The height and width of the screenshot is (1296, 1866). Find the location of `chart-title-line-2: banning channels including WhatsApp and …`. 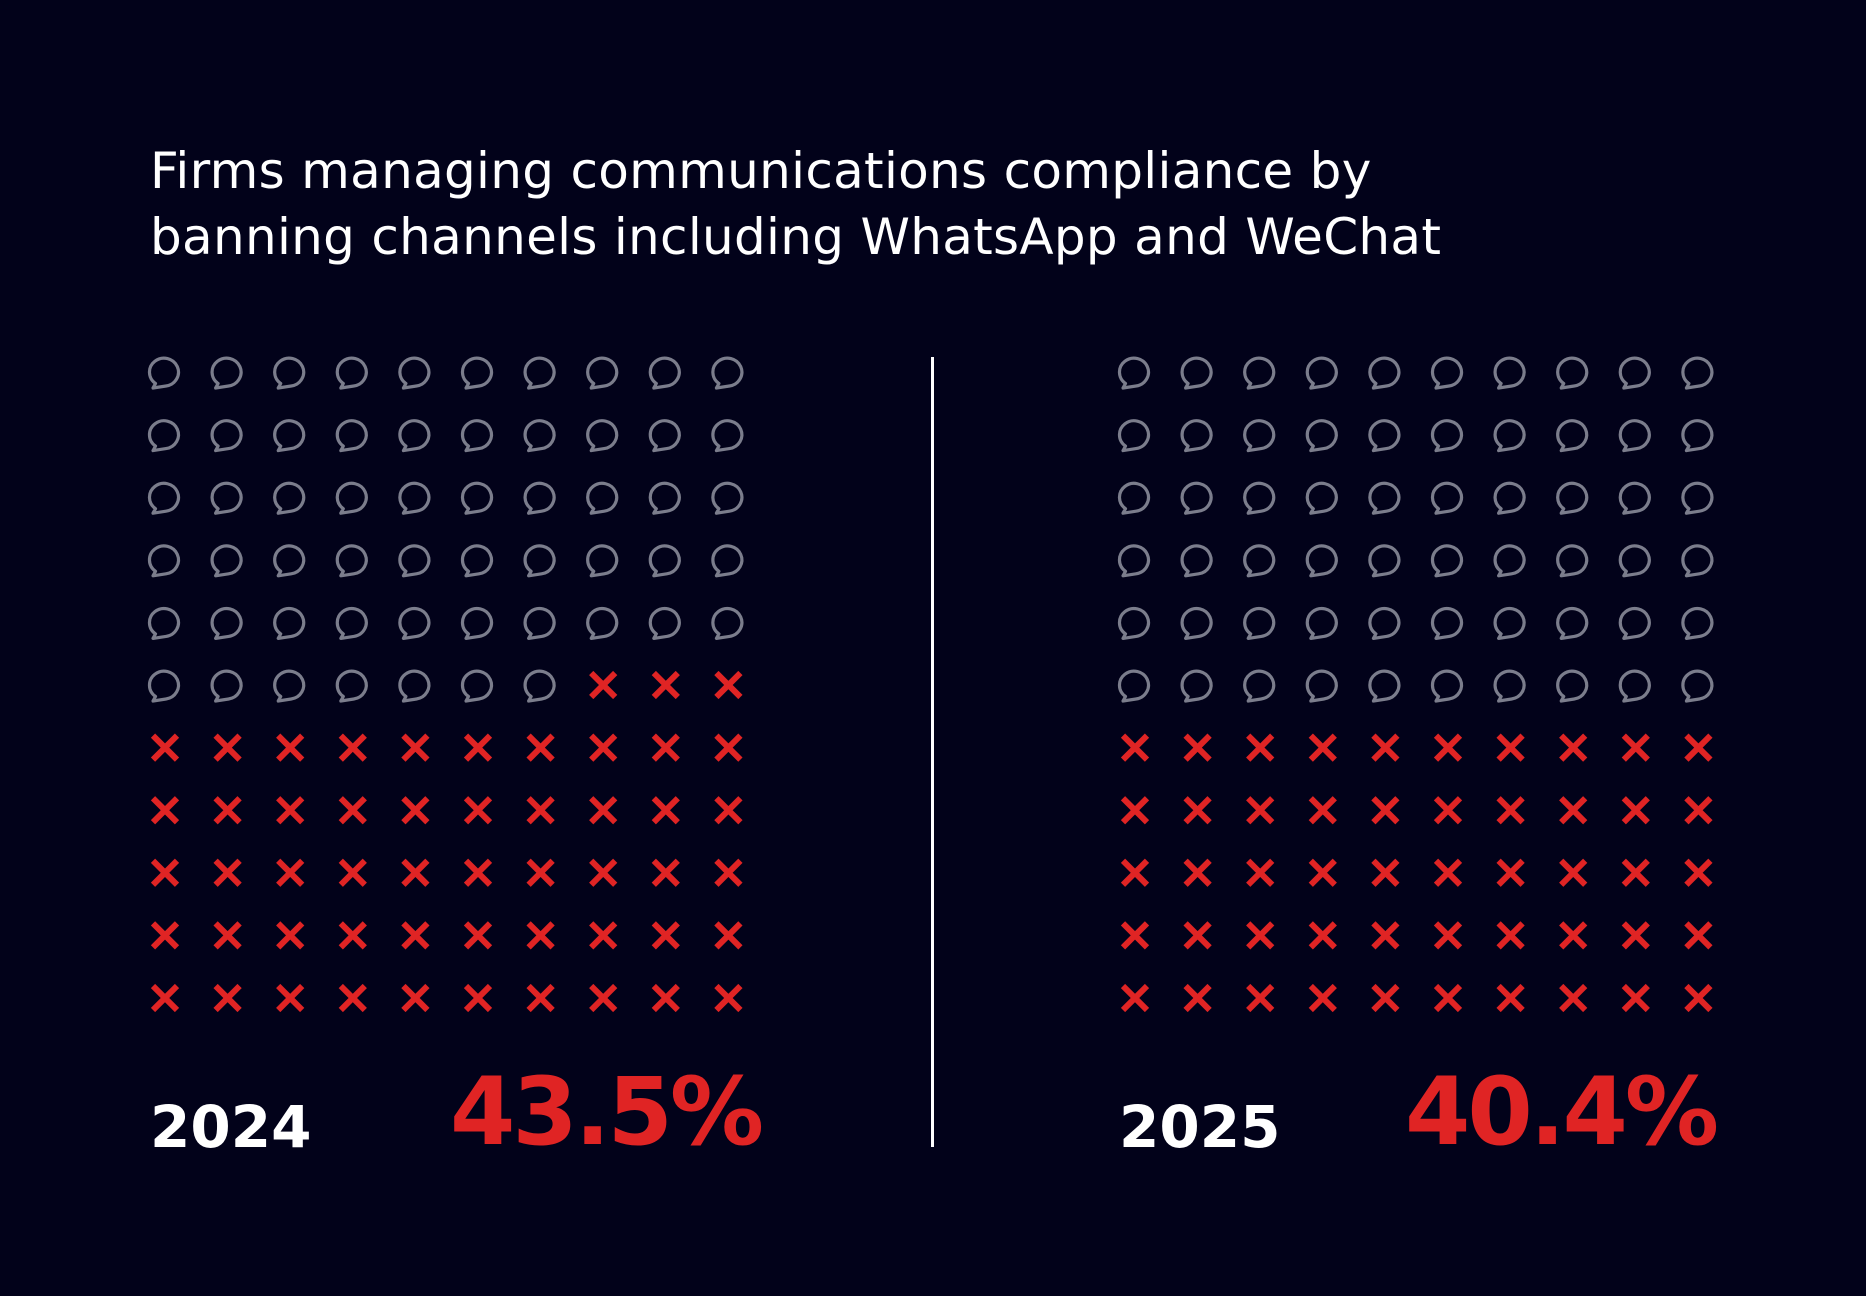

chart-title-line-2: banning channels including WhatsApp and … is located at coordinates (796, 237).